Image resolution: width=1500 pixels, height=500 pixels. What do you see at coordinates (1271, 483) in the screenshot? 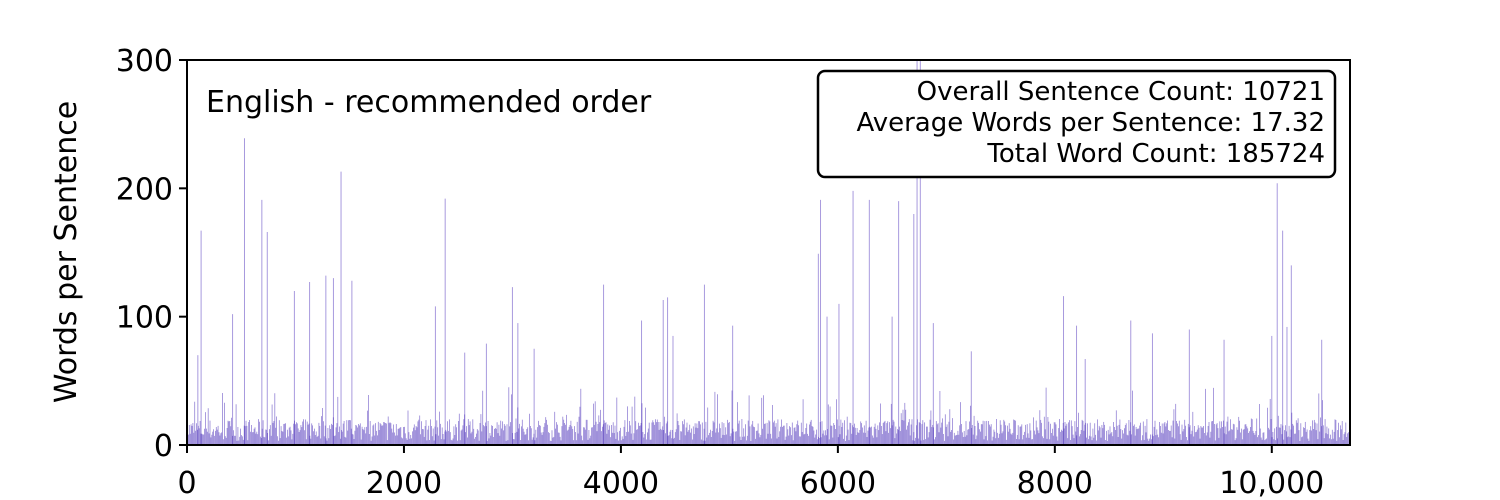
I see `x-tick-label: 10,000` at bounding box center [1271, 483].